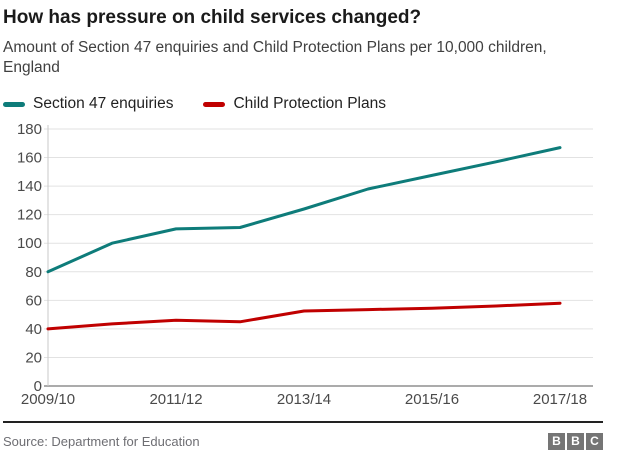 Image resolution: width=624 pixels, height=451 pixels. Describe the element at coordinates (175, 399) in the screenshot. I see `x-tick-label: 2011/12` at that location.